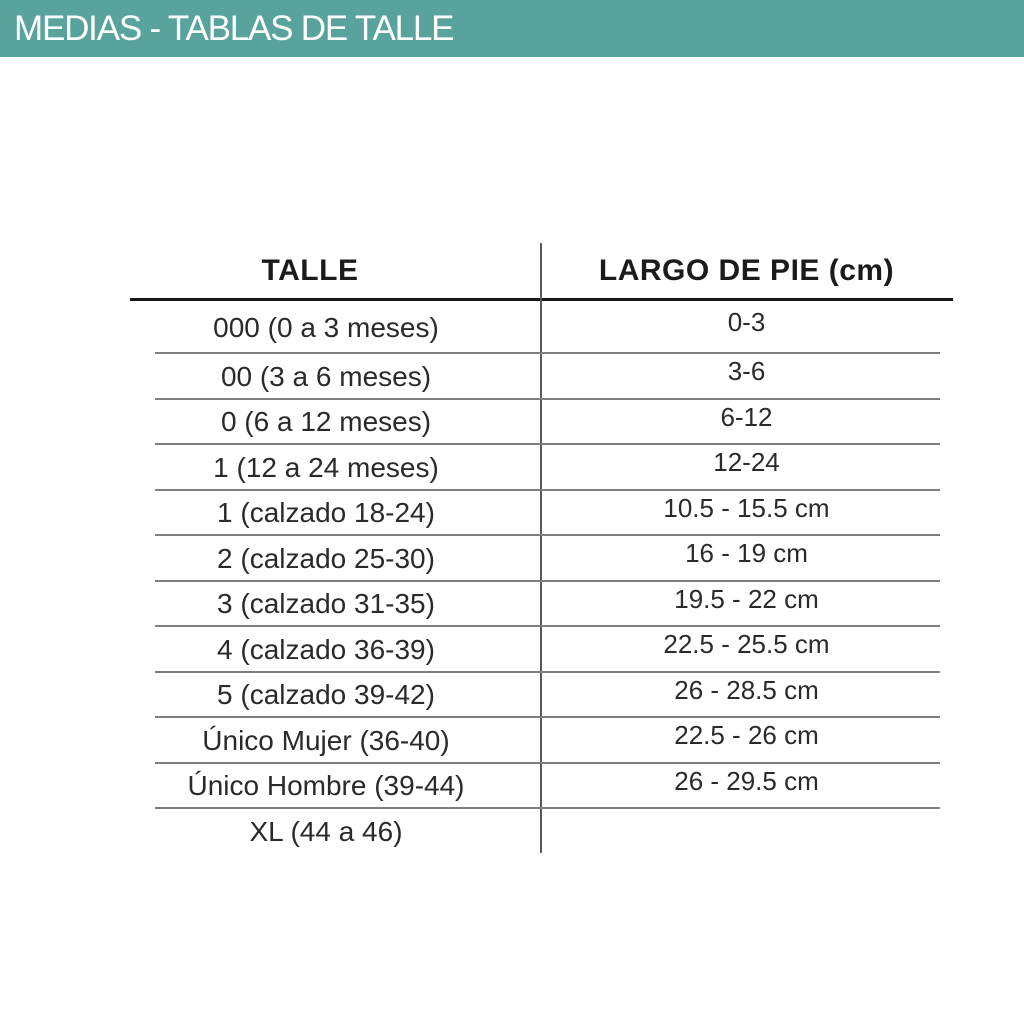 The height and width of the screenshot is (1024, 1024). What do you see at coordinates (326, 376) in the screenshot?
I see `size-cell: 00 (3 a 6 meses)` at bounding box center [326, 376].